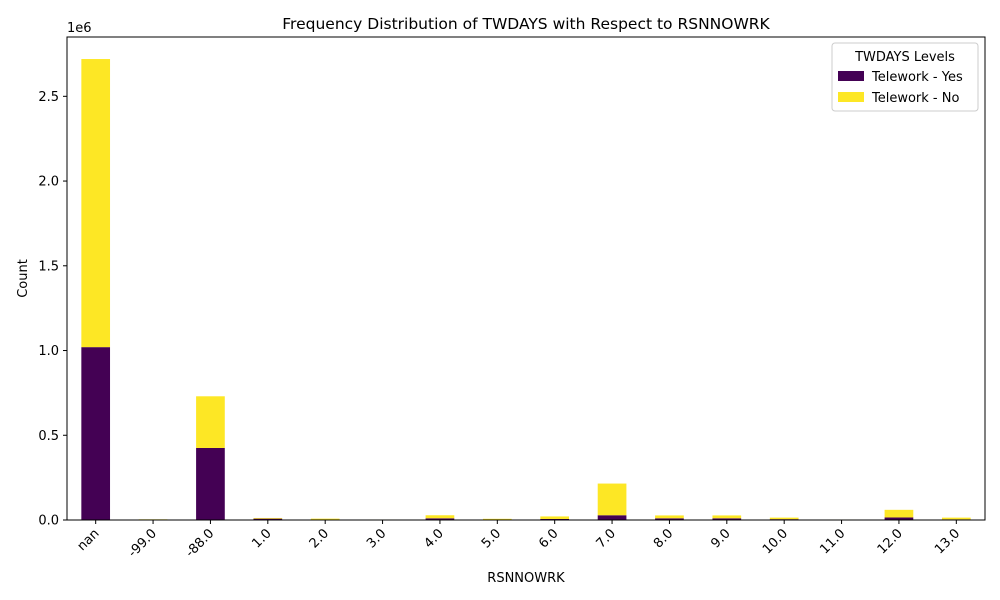 The width and height of the screenshot is (1000, 600). Describe the element at coordinates (48, 351) in the screenshot. I see `y-tick-label: 1.0` at that location.